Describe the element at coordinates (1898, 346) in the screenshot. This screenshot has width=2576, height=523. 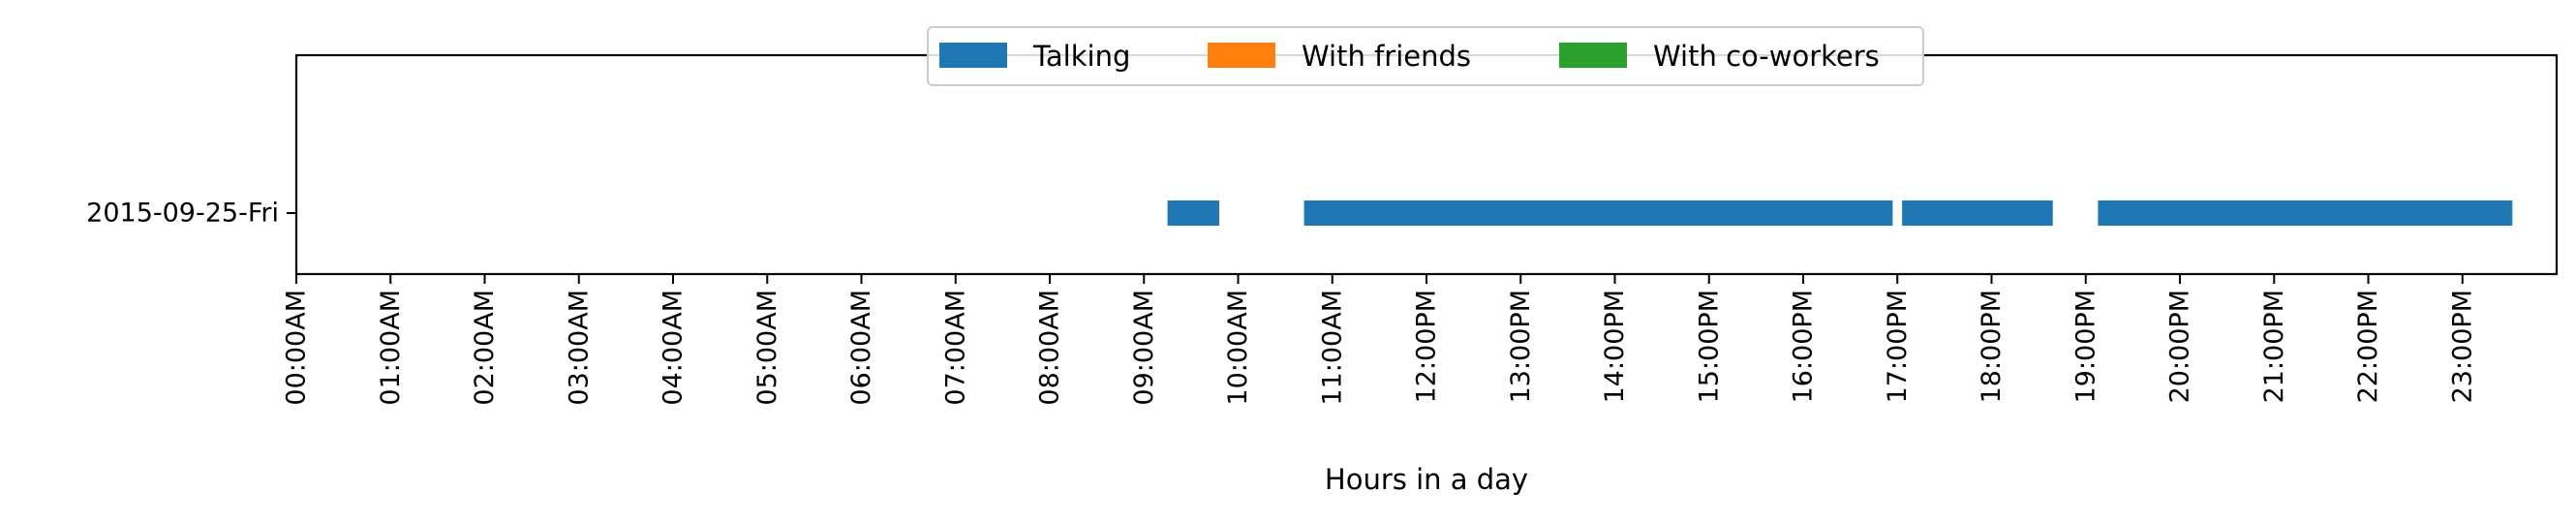
I see `x-tick-label: 17:00PM` at that location.